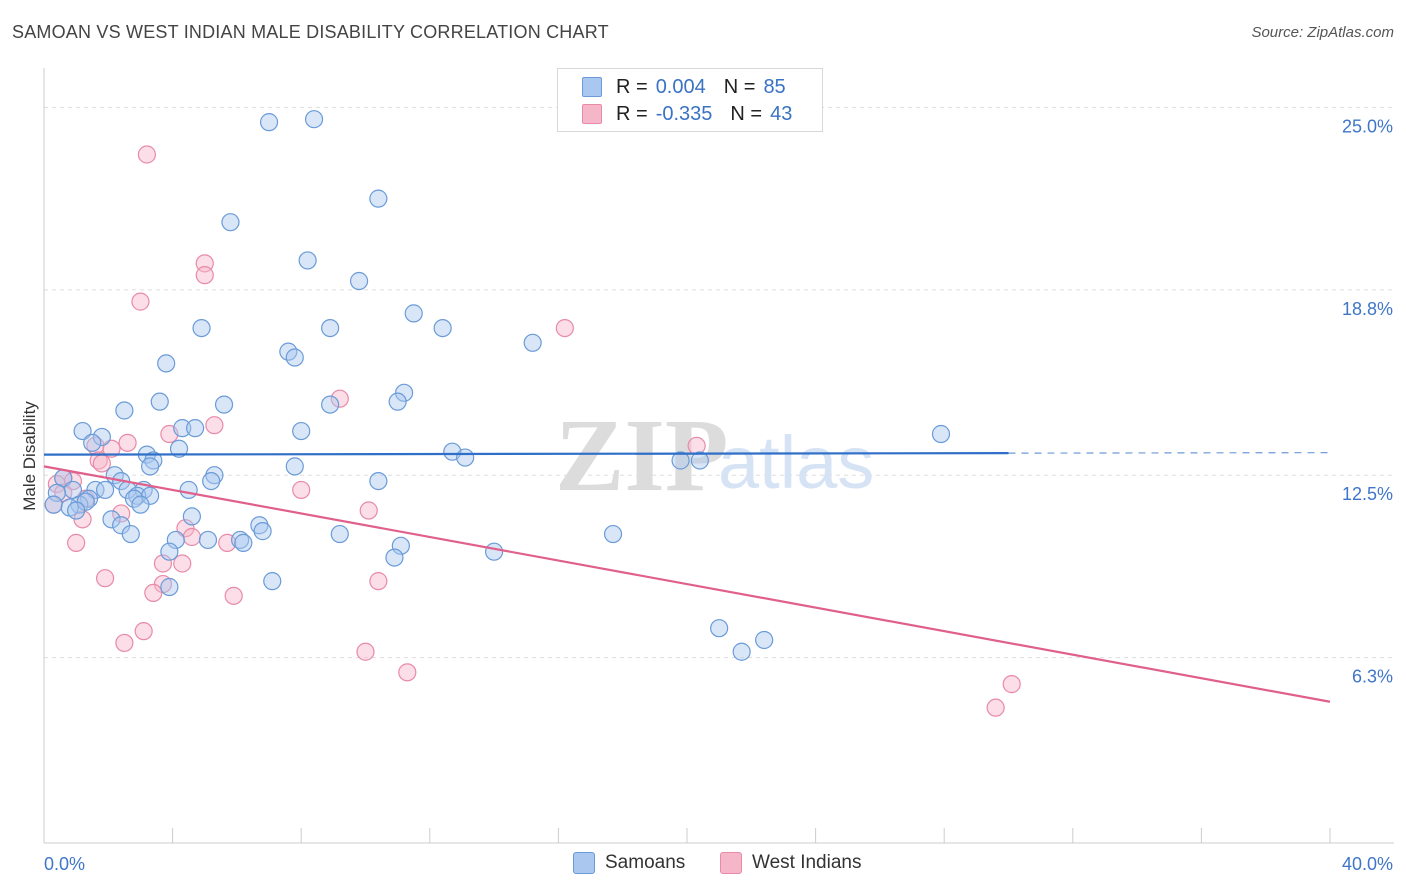  I want to click on bottom-legend-samoans: Samoans, so click(629, 863).